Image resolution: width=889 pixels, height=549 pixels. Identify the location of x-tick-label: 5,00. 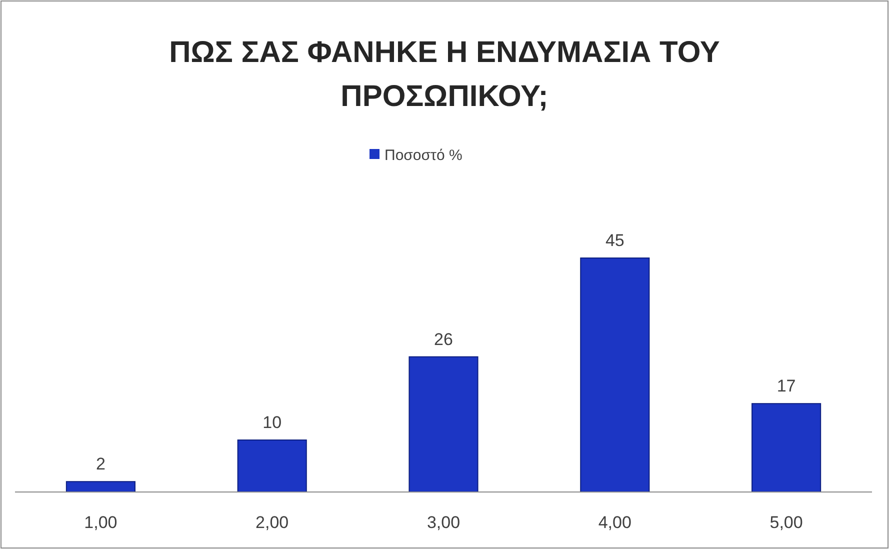
(786, 522).